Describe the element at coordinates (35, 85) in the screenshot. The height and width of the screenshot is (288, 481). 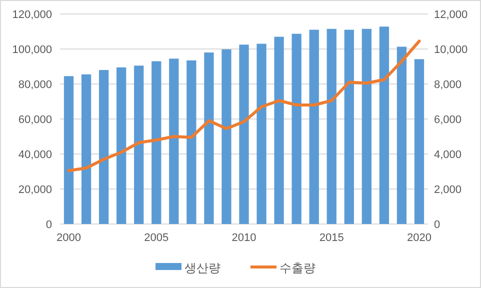
I see `y-tick-label: 80,000` at that location.